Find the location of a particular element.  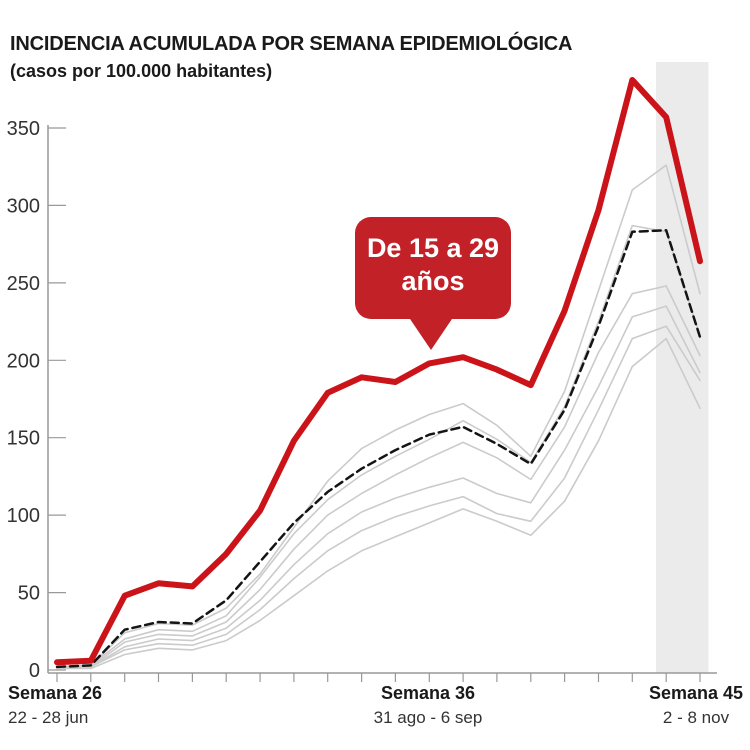

week-label: Semana 36 is located at coordinates (428, 693).